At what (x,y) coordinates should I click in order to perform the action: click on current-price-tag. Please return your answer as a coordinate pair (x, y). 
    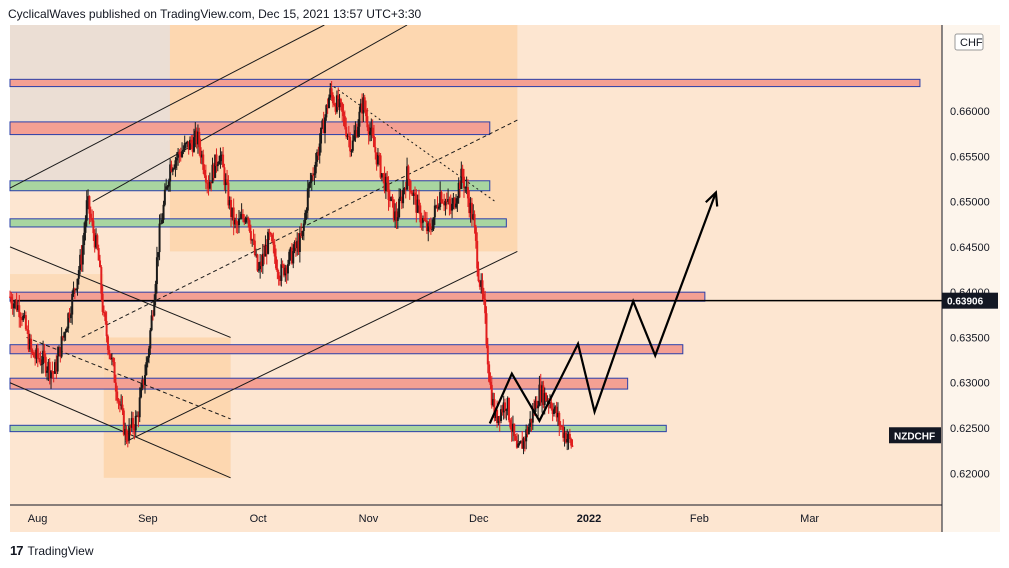
    Looking at the image, I should click on (970, 300).